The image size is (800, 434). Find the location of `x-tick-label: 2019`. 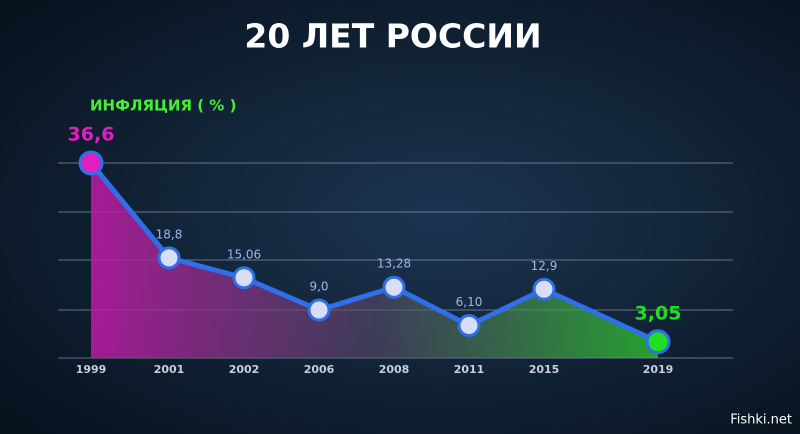

x-tick-label: 2019 is located at coordinates (658, 369).